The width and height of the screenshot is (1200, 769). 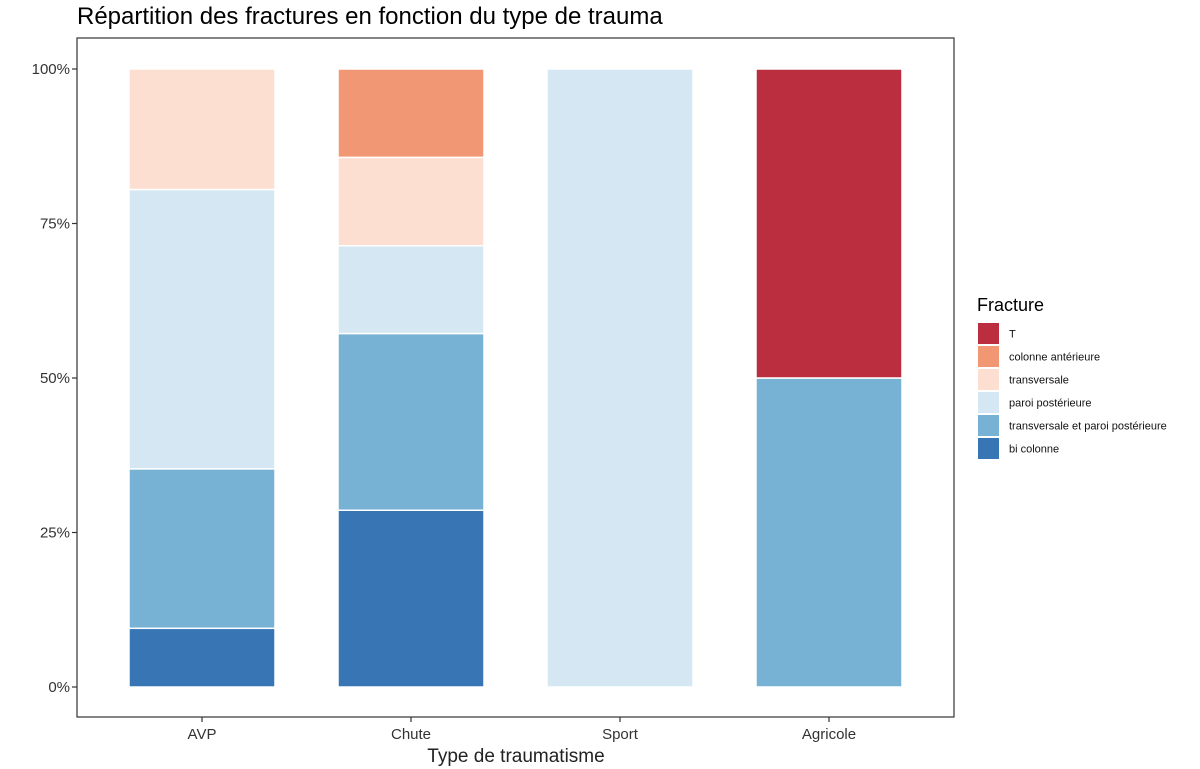 I want to click on x-tick-label-avp: AVP, so click(x=202, y=734).